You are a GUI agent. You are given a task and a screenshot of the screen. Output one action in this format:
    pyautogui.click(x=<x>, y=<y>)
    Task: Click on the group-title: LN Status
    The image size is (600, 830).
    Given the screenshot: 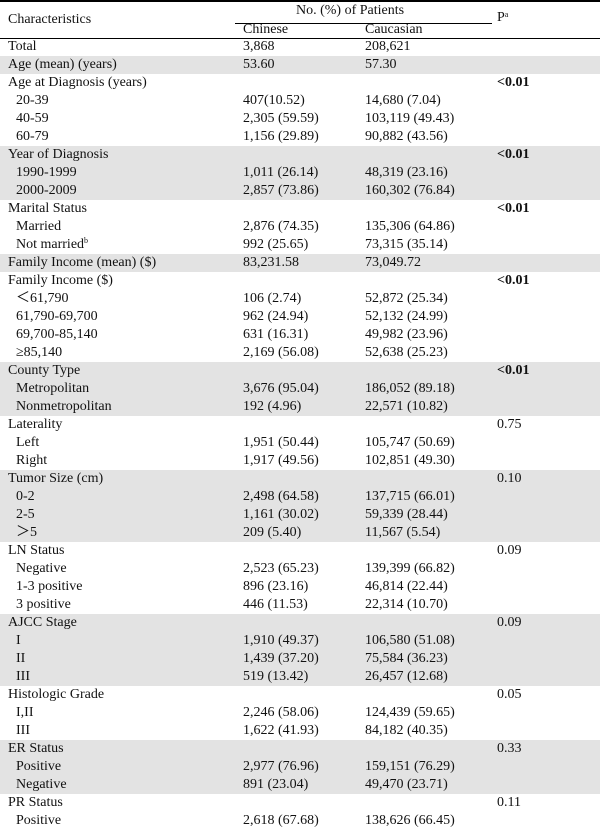 What is the action you would take?
    pyautogui.click(x=36, y=550)
    